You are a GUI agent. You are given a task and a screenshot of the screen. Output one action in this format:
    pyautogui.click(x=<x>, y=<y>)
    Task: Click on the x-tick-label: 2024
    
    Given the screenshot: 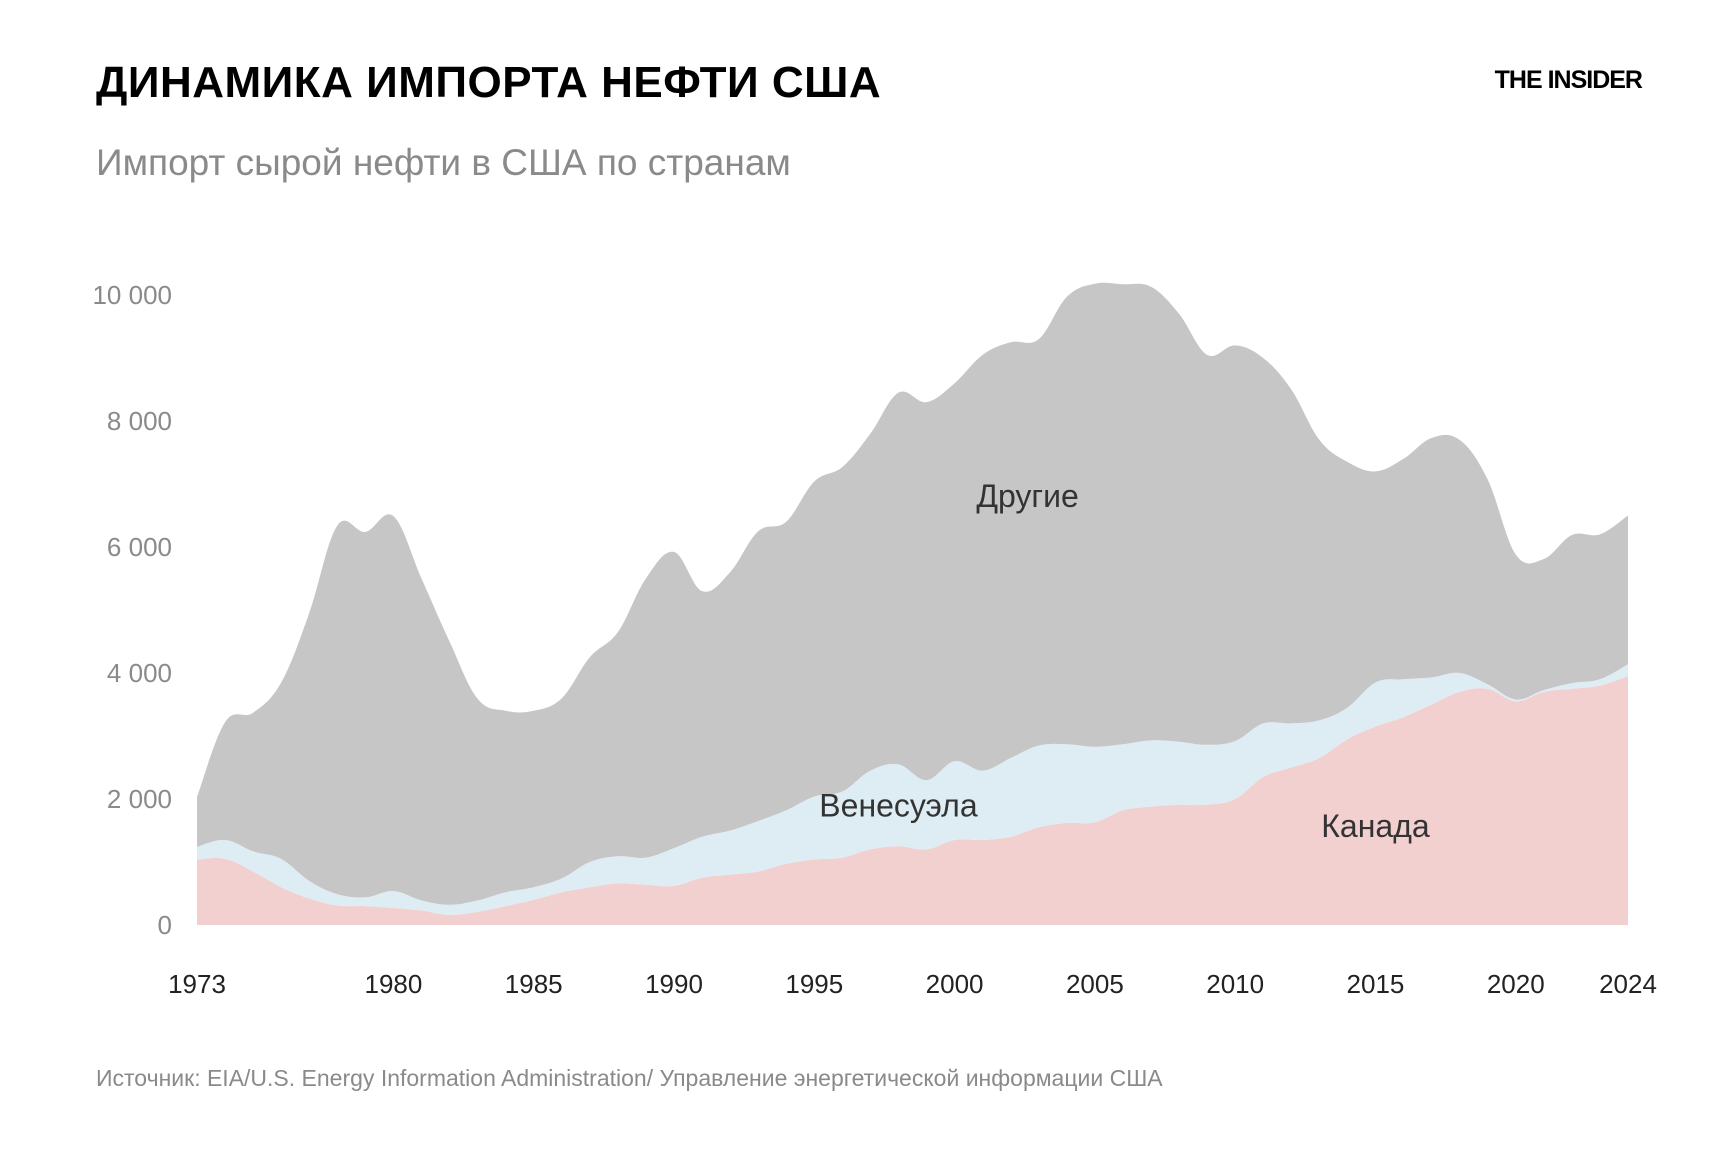 What is the action you would take?
    pyautogui.click(x=1628, y=984)
    